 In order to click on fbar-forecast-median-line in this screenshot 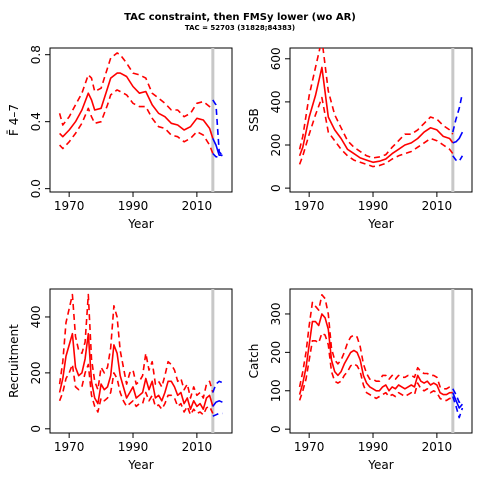, I will do `click(217, 147)`.